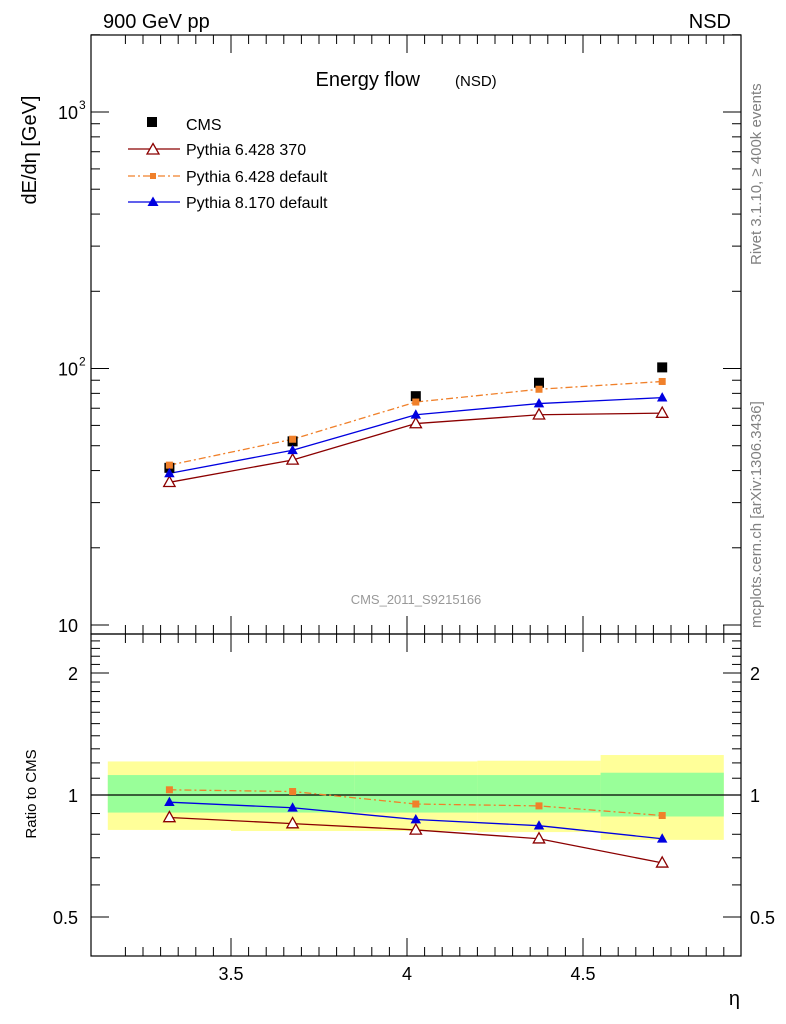 The height and width of the screenshot is (1024, 786). What do you see at coordinates (156, 22) in the screenshot?
I see `header-left-label: 900 GeV pp` at bounding box center [156, 22].